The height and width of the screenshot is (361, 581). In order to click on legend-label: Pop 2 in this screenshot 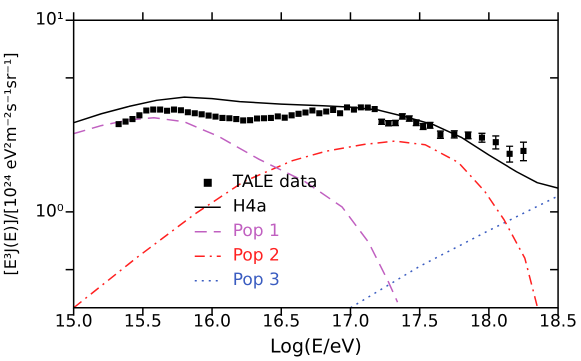, I will do `click(256, 256)`.